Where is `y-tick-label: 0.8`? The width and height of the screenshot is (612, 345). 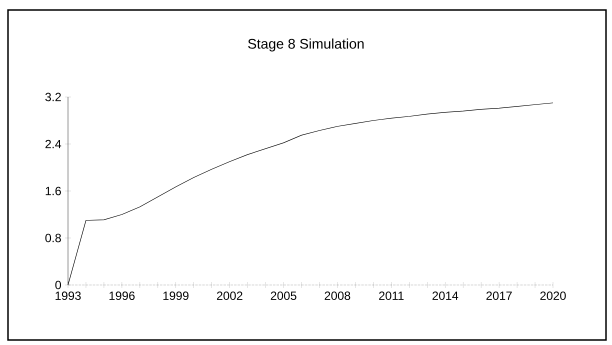 y-tick-label: 0.8 is located at coordinates (53, 238).